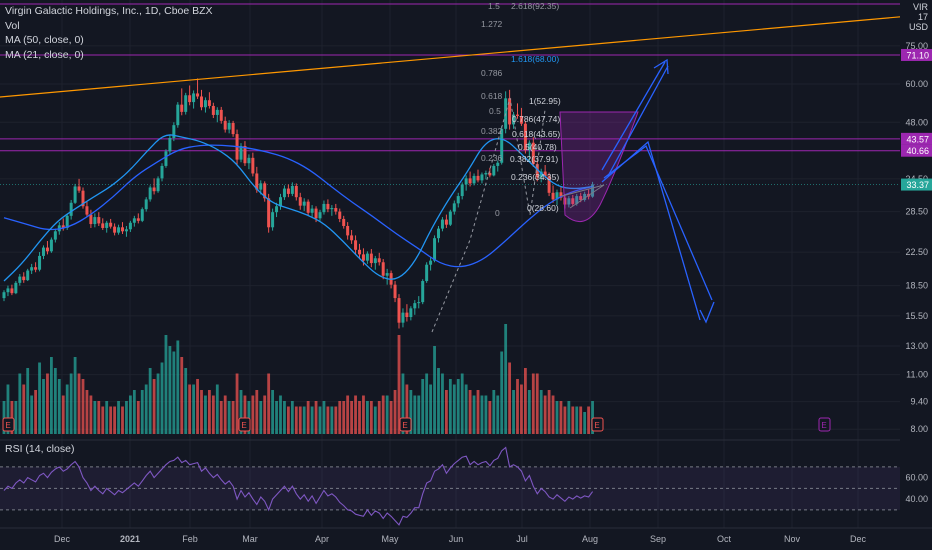 This screenshot has width=932, height=550. I want to click on volume-bars, so click(298, 379).